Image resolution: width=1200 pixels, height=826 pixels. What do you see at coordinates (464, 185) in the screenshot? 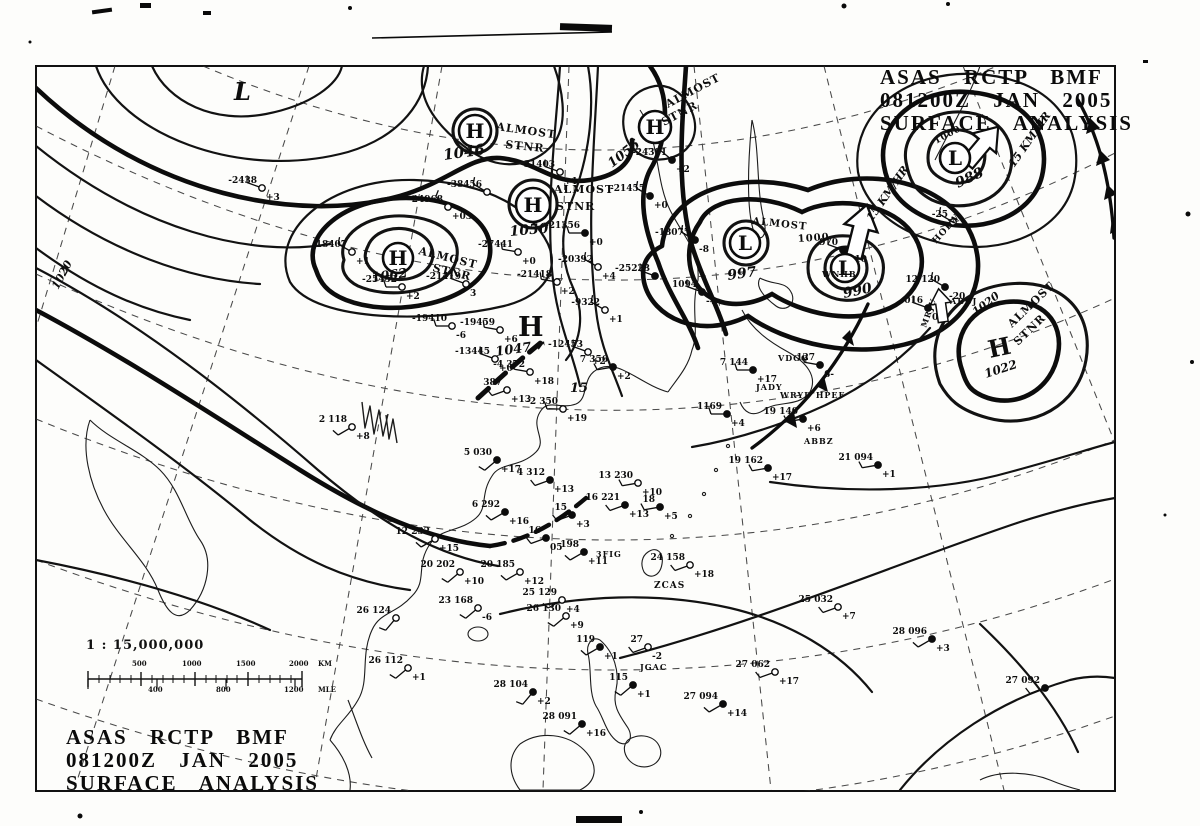
I see `station-value: -38456` at bounding box center [464, 185].